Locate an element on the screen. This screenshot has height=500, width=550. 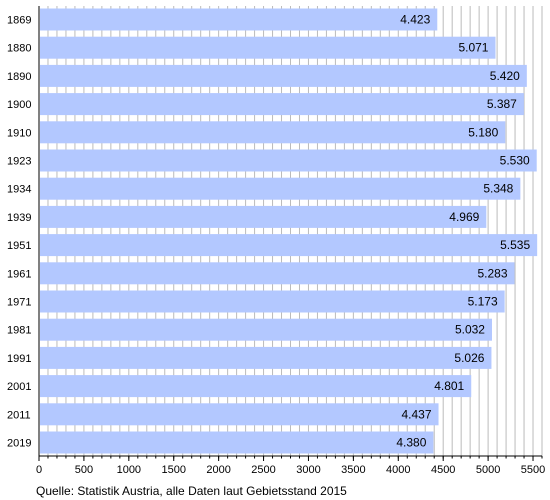
value-label: 5.283 is located at coordinates (492, 273).